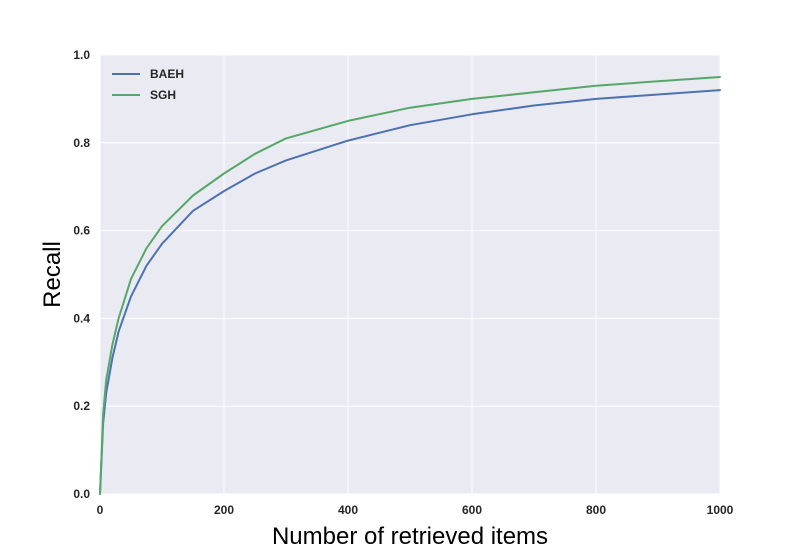 The height and width of the screenshot is (550, 800). What do you see at coordinates (148, 84) in the screenshot?
I see `legend: BAEH SGH` at bounding box center [148, 84].